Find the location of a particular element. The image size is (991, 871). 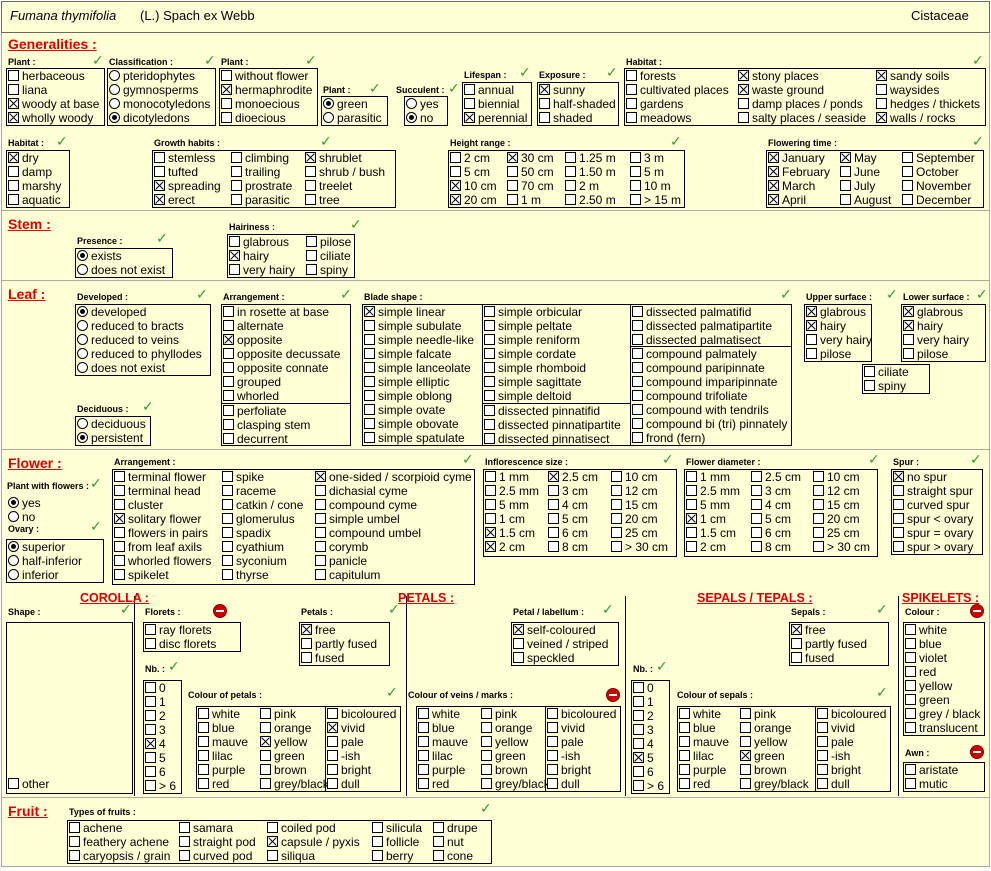

option-arr_fl_b-6: syconium is located at coordinates (254, 561).